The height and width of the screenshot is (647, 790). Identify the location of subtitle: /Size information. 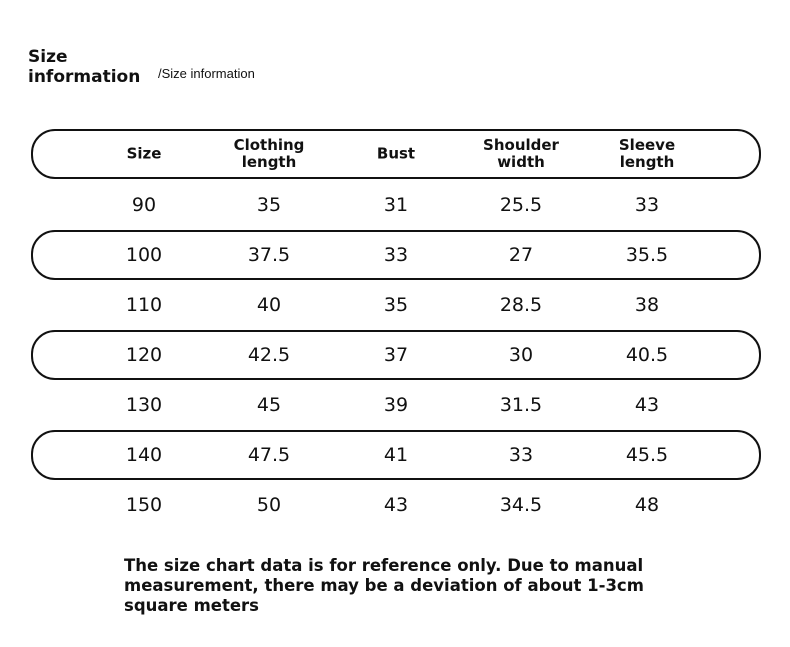
(206, 73).